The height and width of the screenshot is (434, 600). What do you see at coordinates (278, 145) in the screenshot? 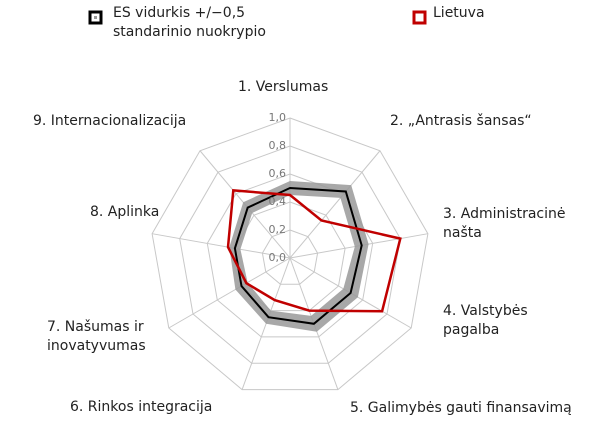
I see `r-tick-label: 0,8` at bounding box center [278, 145].